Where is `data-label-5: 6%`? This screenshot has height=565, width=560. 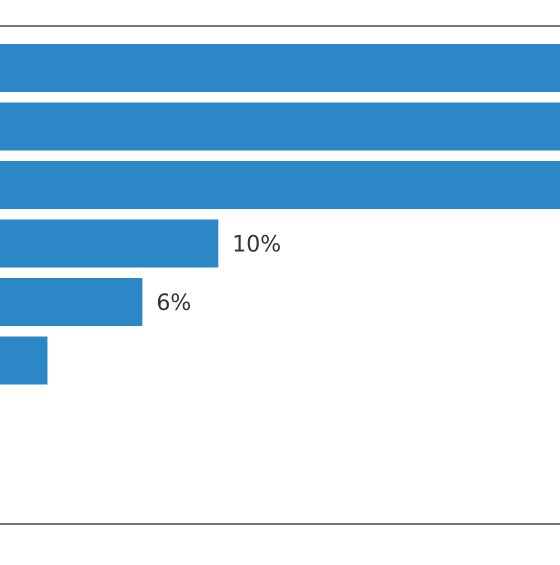
data-label-5: 6% is located at coordinates (173, 303).